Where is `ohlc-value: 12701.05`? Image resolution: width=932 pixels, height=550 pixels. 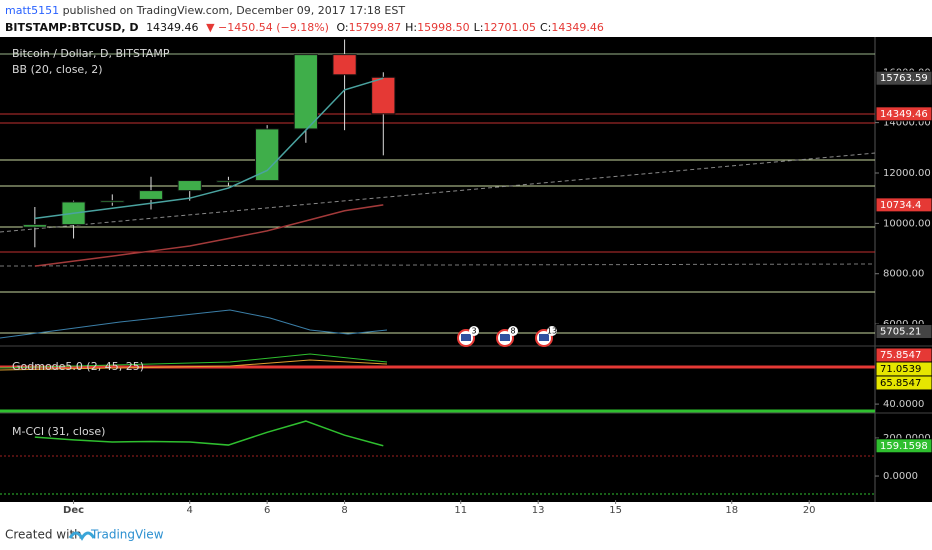 ohlc-value: 12701.05 is located at coordinates (509, 27).